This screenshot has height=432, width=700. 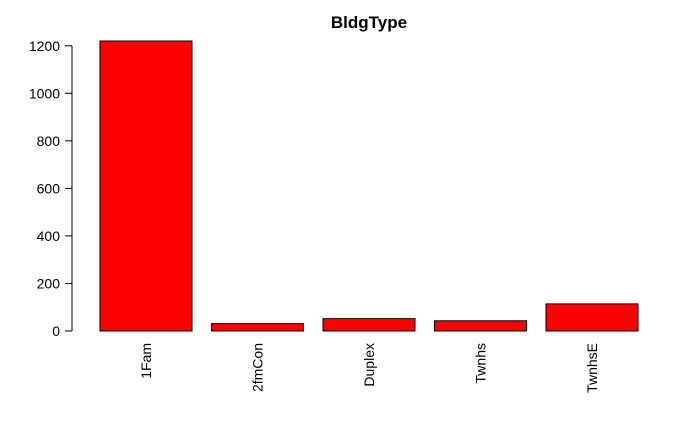 What do you see at coordinates (49, 283) in the screenshot?
I see `y-tick-label: 200` at bounding box center [49, 283].